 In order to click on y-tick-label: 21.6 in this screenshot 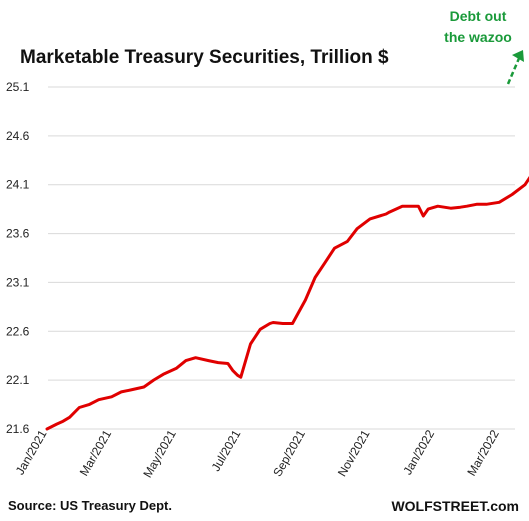, I will do `click(18, 429)`.